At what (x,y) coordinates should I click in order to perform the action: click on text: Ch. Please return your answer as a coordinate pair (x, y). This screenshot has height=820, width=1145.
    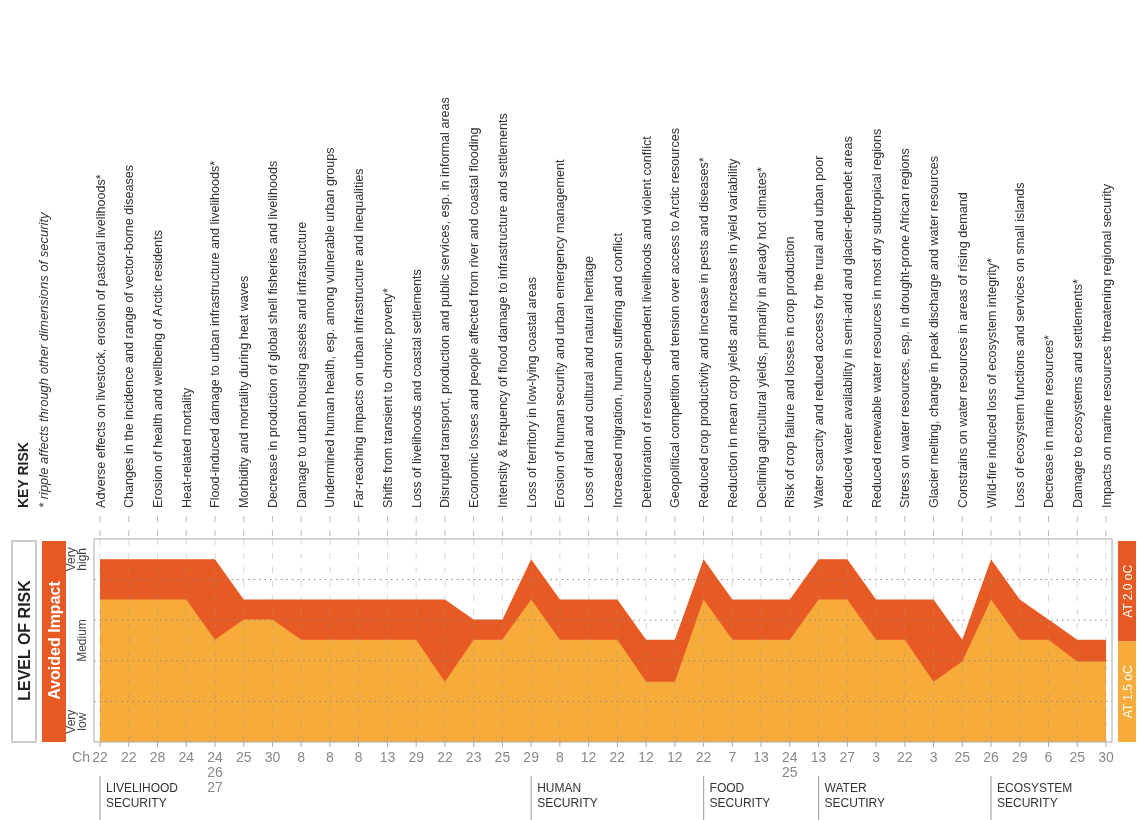
    Looking at the image, I should click on (81, 757).